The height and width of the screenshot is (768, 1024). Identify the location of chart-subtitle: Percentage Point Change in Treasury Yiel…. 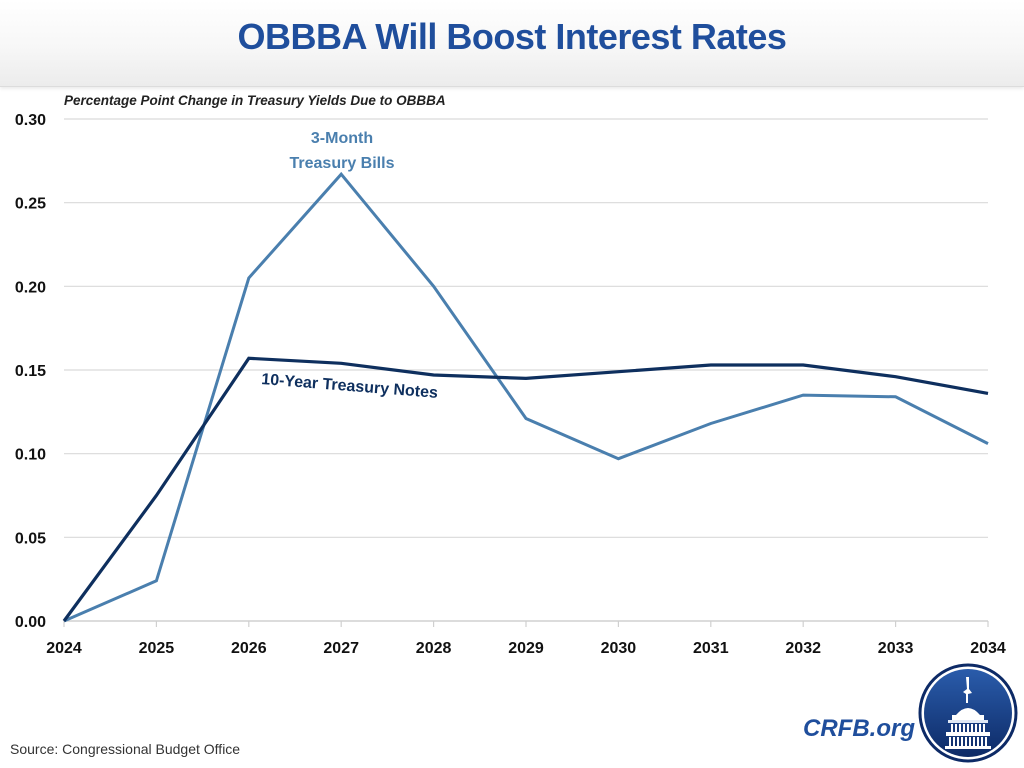
(255, 100).